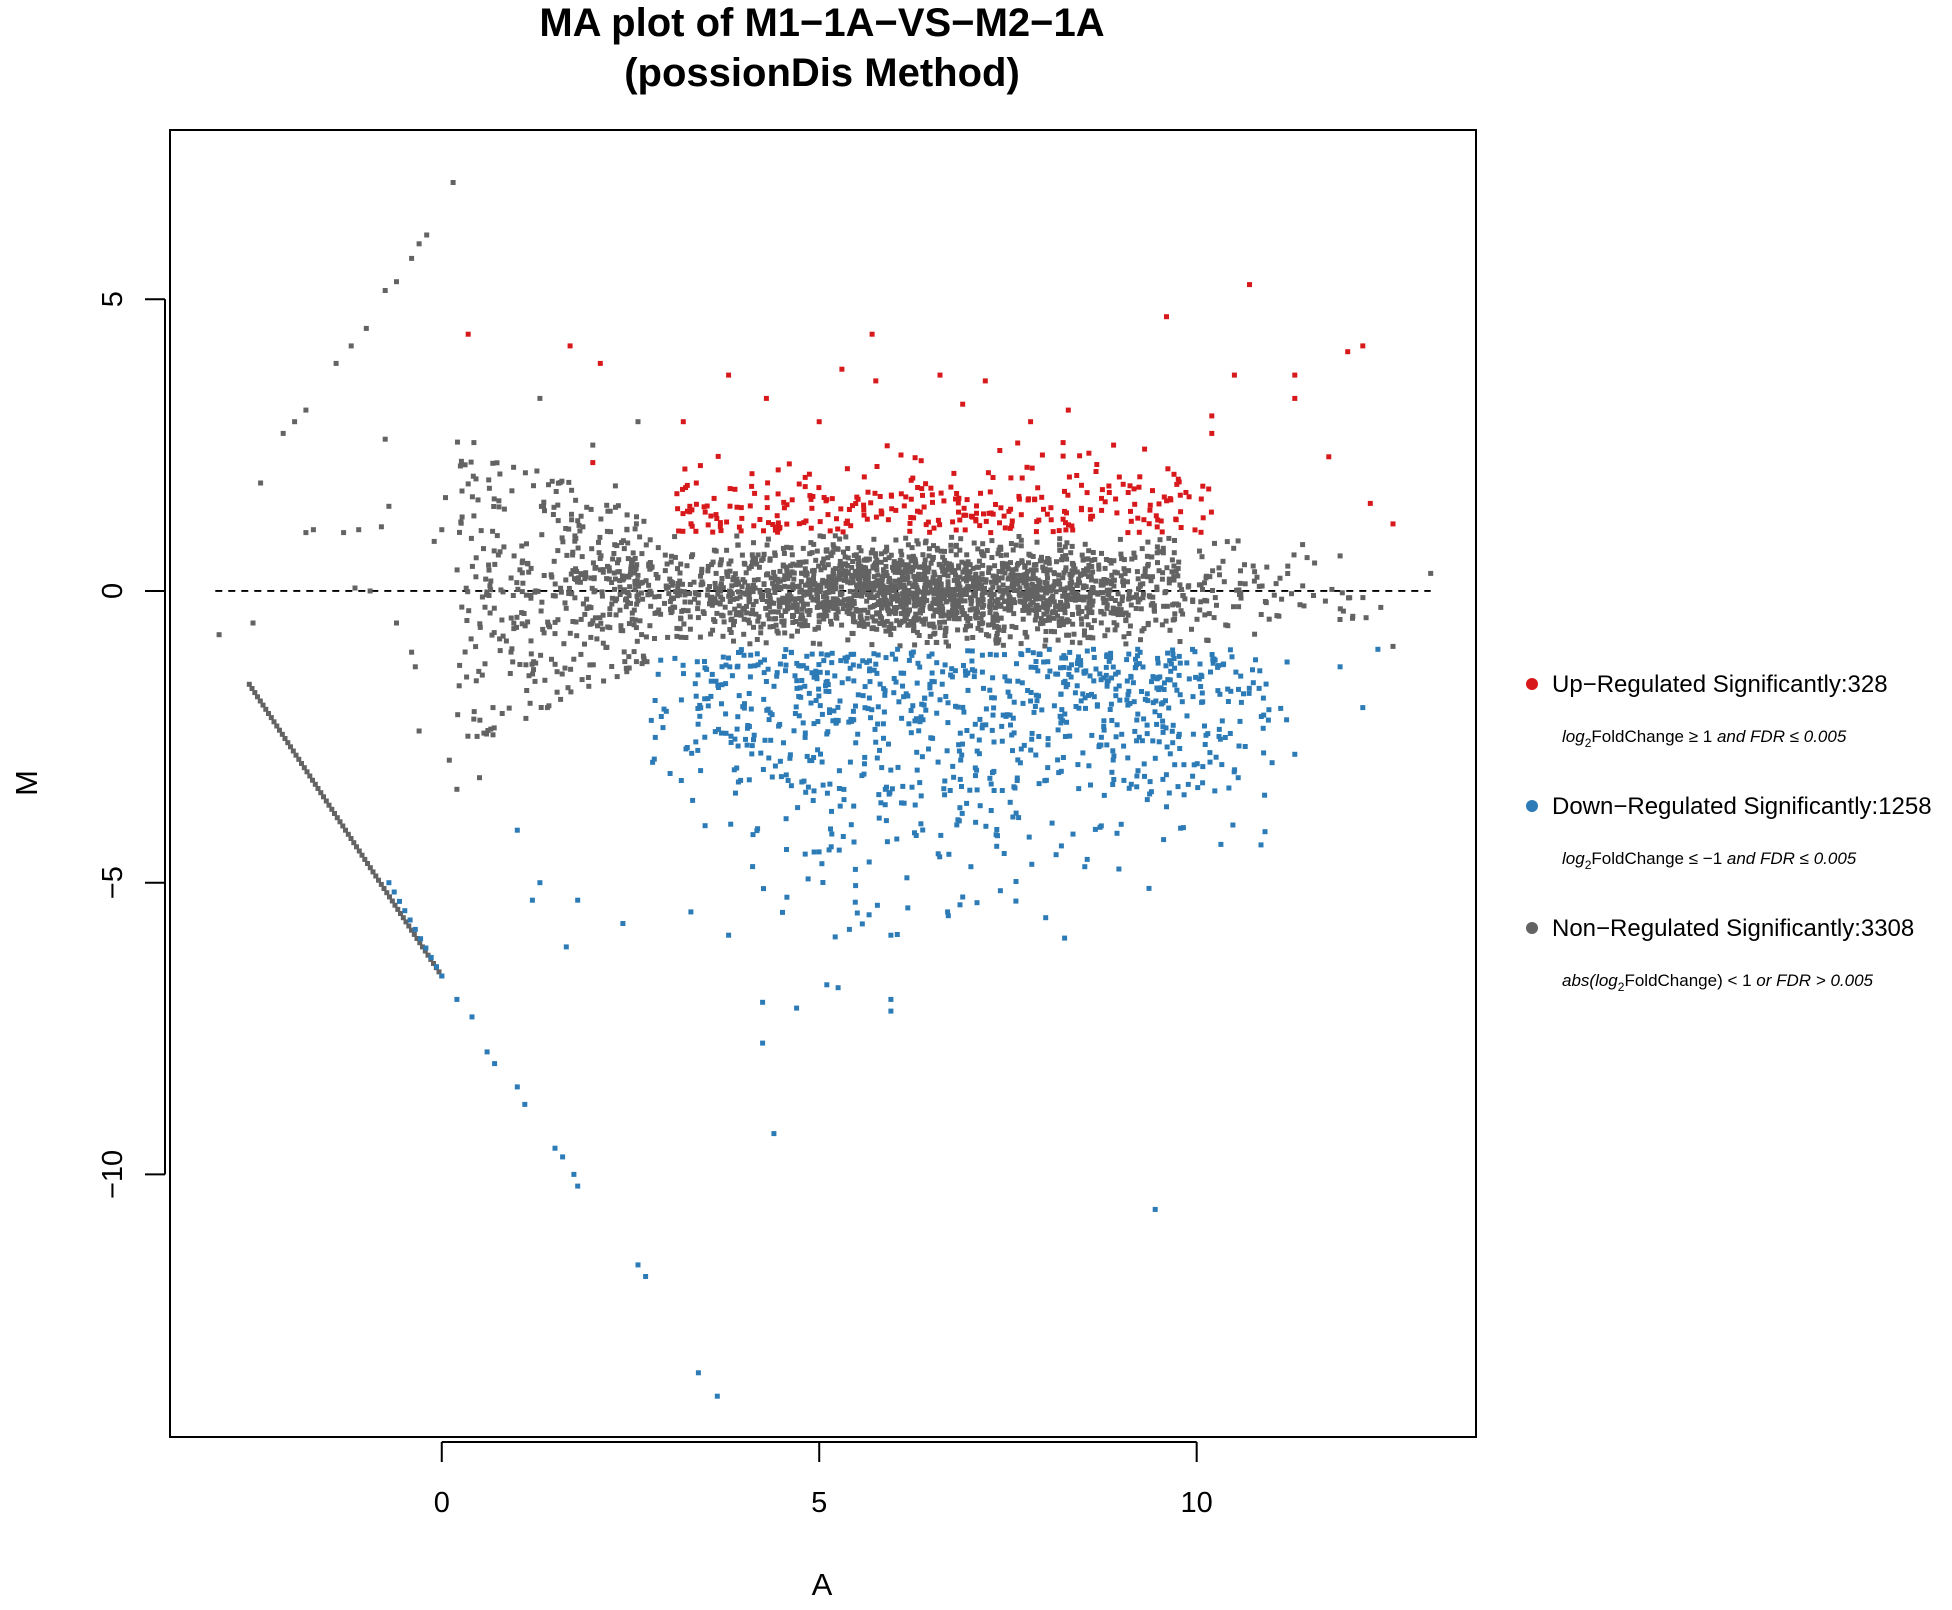 This screenshot has width=1952, height=1610. I want to click on non-point-2090, so click(1126, 620).